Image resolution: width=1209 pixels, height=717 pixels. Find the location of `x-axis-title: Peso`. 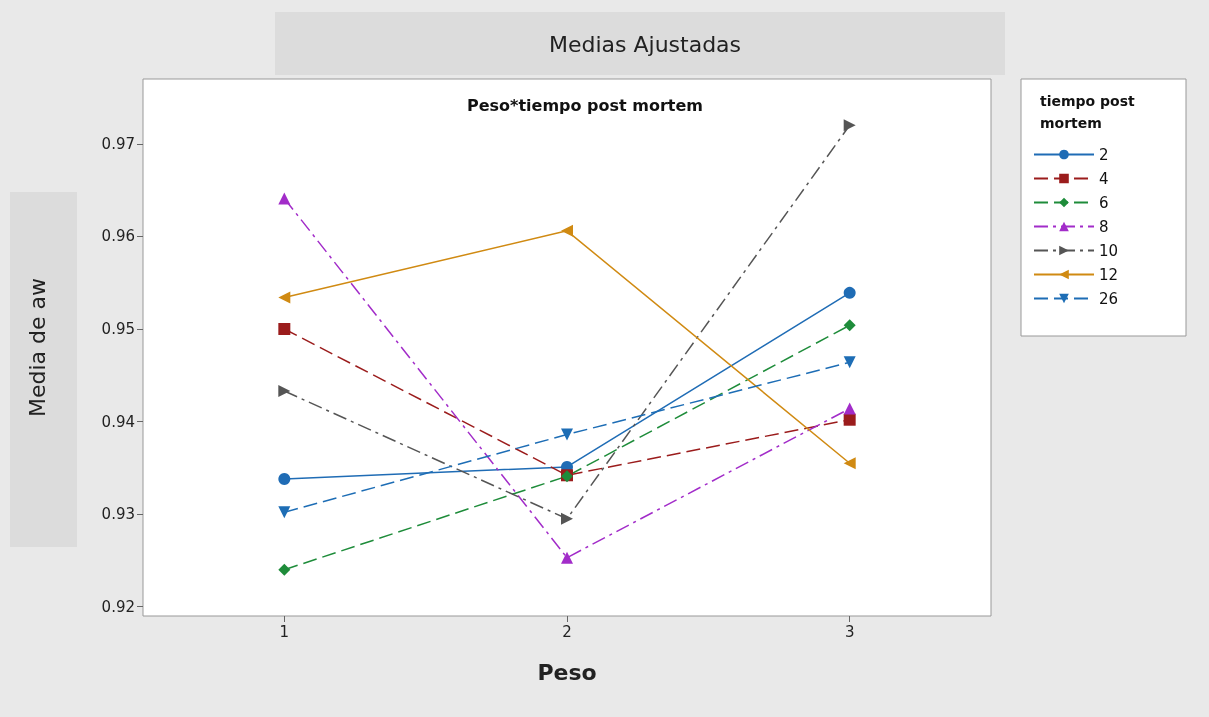

x-axis-title: Peso is located at coordinates (567, 672).